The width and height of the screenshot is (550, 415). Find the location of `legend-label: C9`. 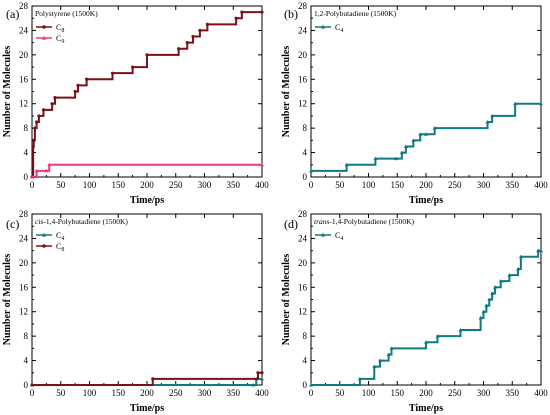

legend-label: C9 is located at coordinates (60, 39).